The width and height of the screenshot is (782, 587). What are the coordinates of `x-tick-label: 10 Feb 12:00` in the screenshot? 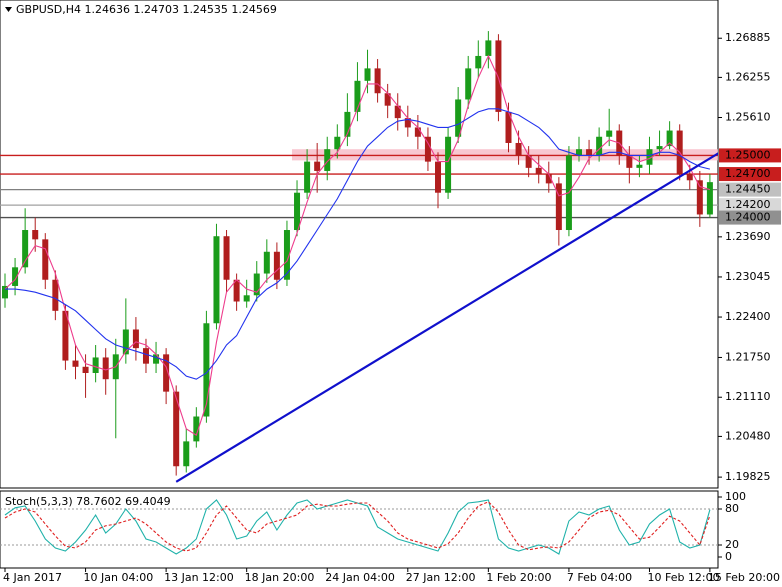 It's located at (683, 577).